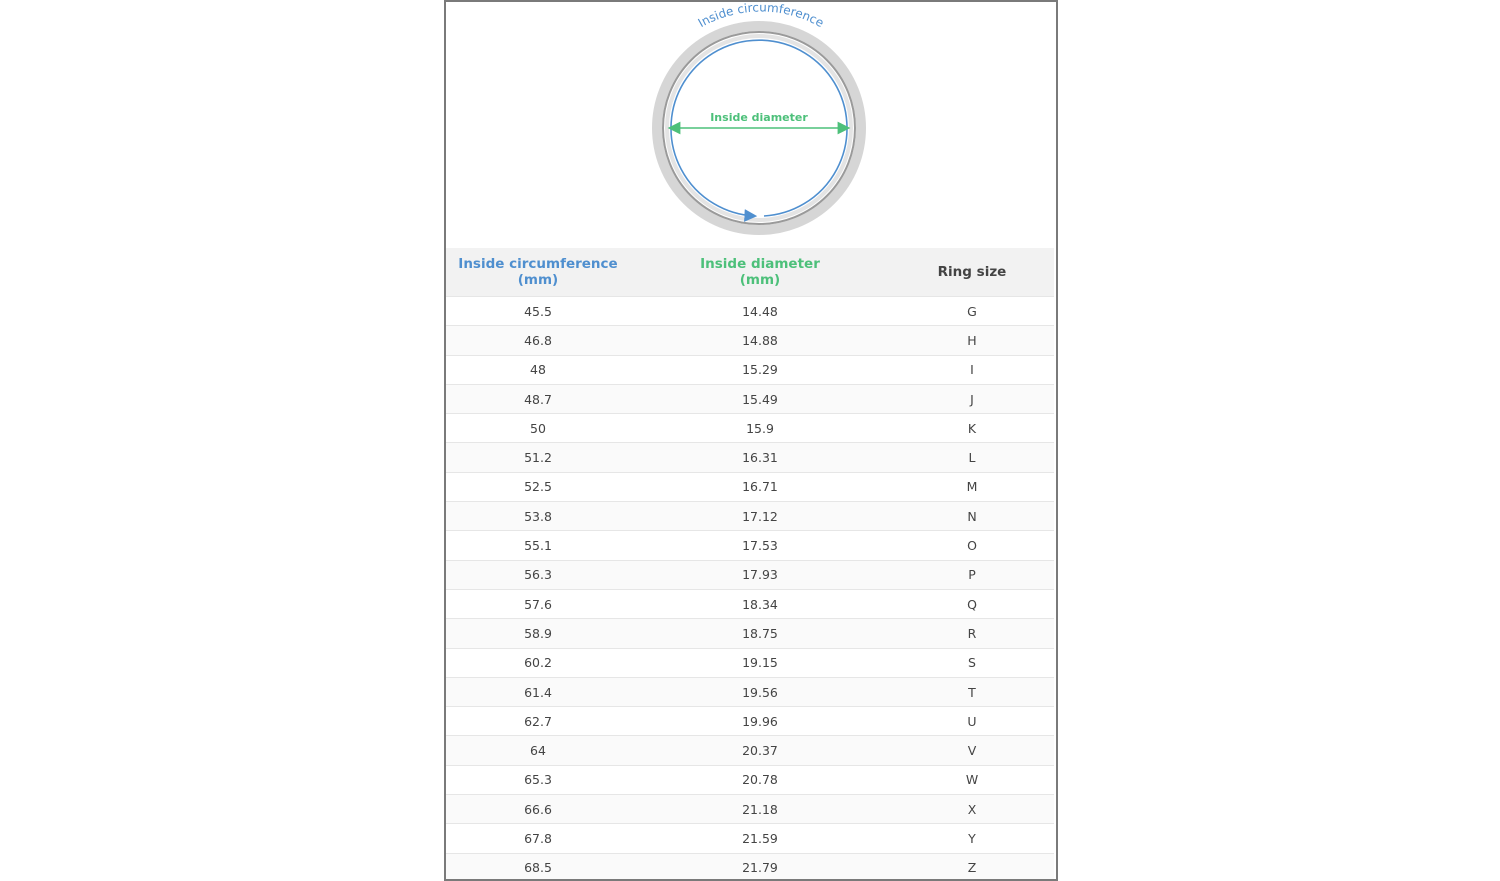  Describe the element at coordinates (538, 369) in the screenshot. I see `circumference-cell: 48` at that location.